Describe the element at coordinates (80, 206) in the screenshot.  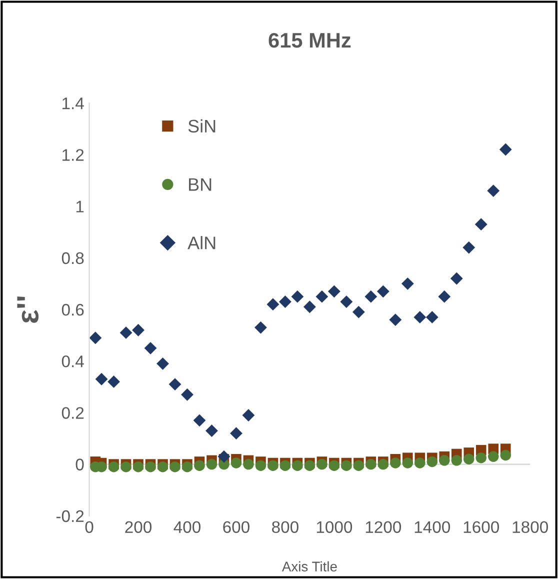
I see `y-tick-label: 1` at that location.